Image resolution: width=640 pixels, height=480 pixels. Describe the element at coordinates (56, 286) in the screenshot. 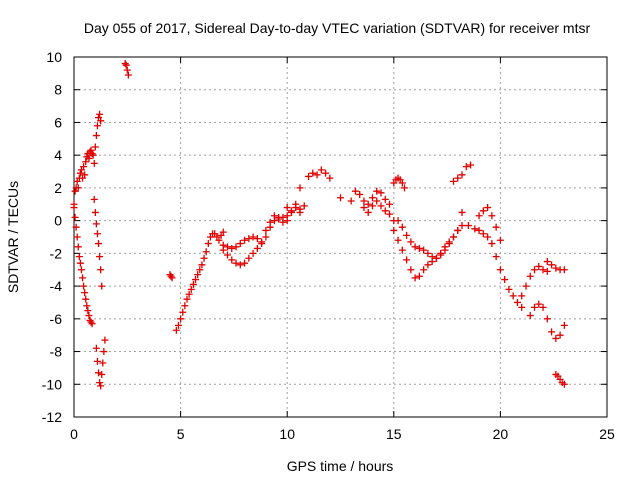

I see `y-tick-label: -4` at that location.